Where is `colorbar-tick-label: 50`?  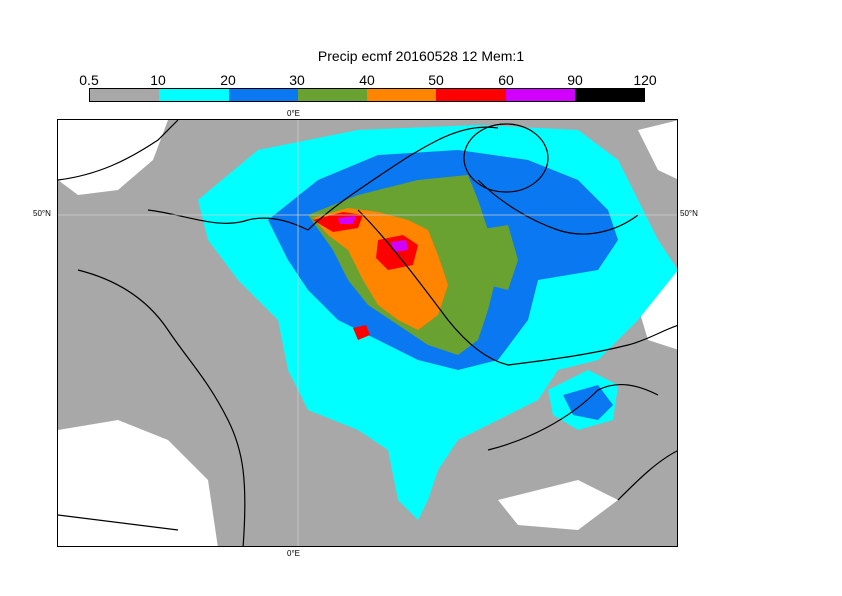
colorbar-tick-label: 50 is located at coordinates (436, 80).